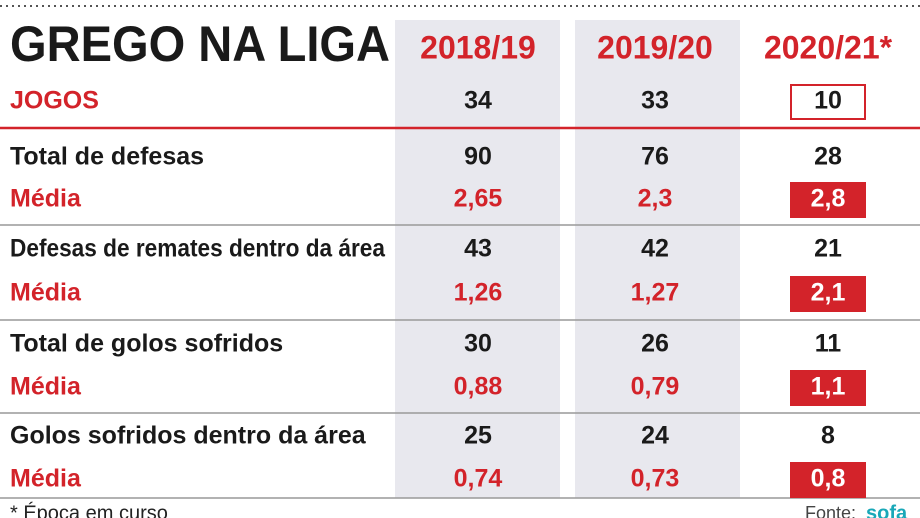 The image size is (920, 518). I want to click on row-label: Total de golos sofridos, so click(146, 344).